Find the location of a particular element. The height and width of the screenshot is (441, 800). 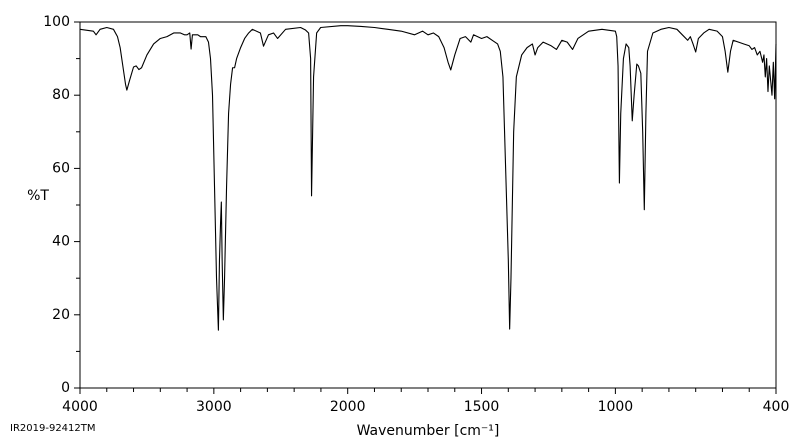

x-tick-label: 1000 is located at coordinates (616, 407).